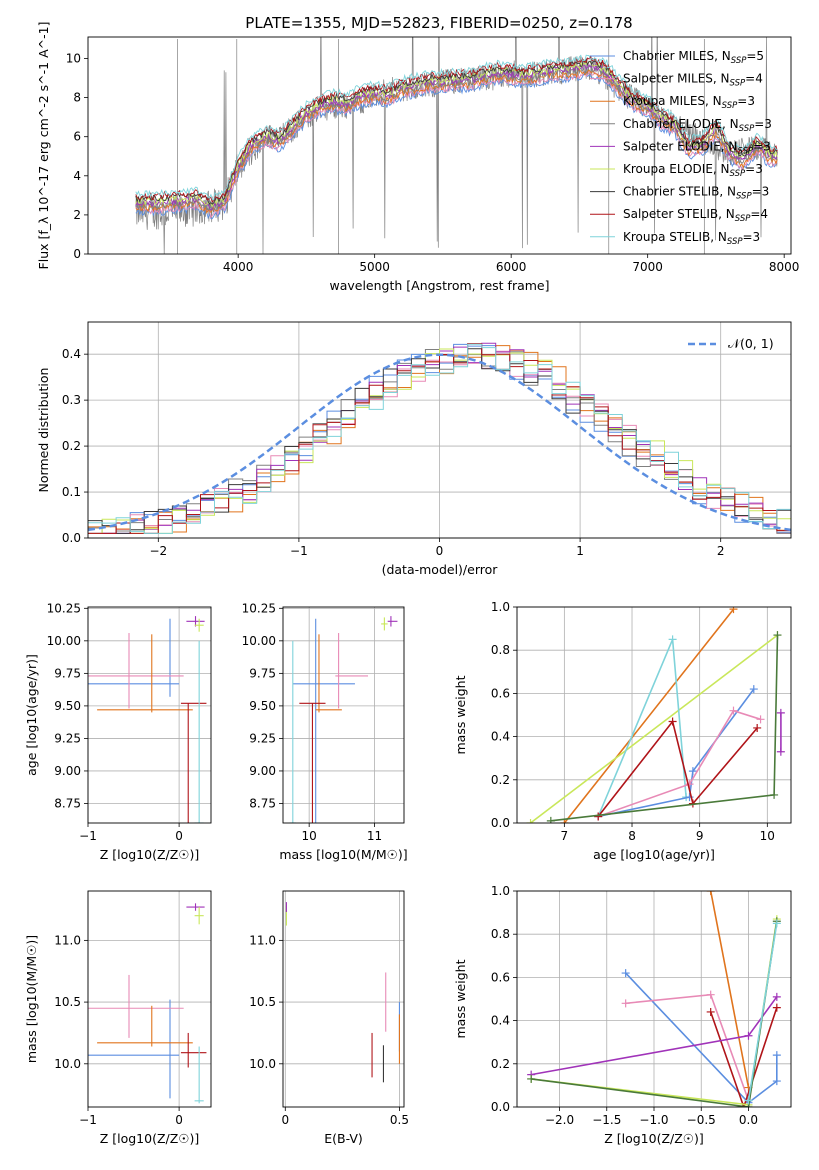 Image resolution: width=819 pixels, height=1170 pixels. I want to click on y-axis-label: Normed distribution, so click(43, 430).